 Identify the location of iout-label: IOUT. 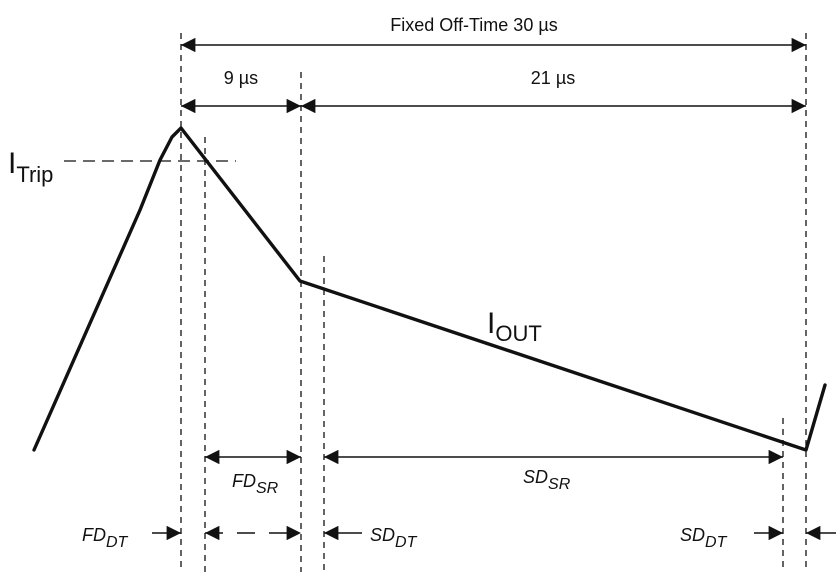
(514, 326).